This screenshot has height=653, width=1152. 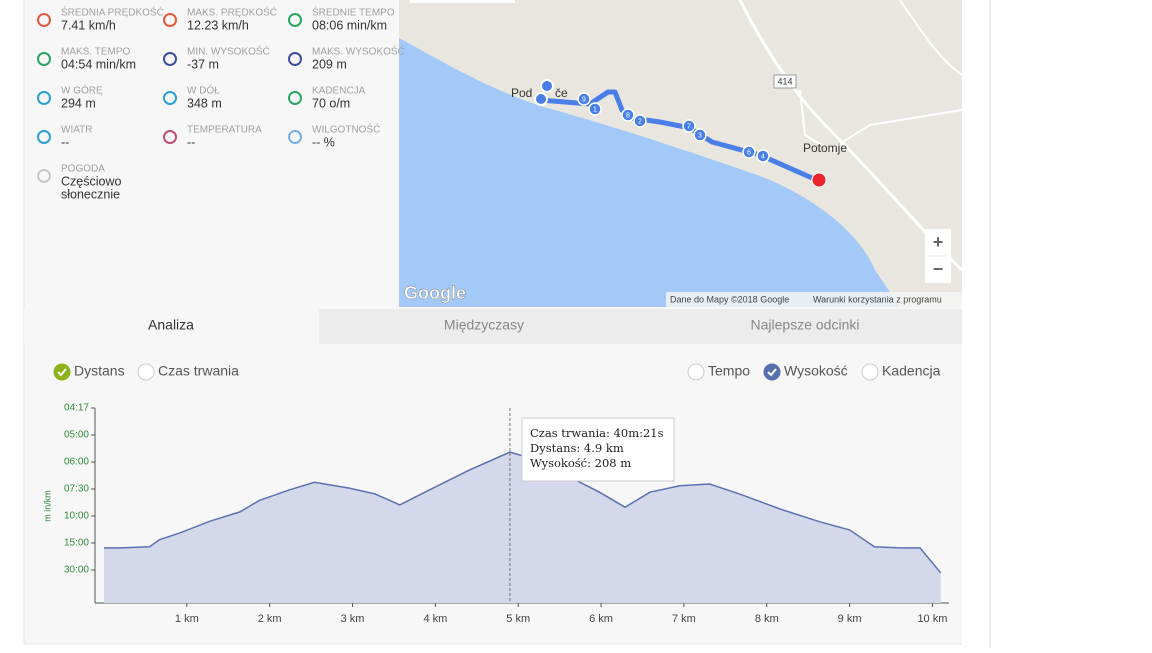 I want to click on attribution: Dane do Mapy ©2018 Google, so click(x=729, y=299).